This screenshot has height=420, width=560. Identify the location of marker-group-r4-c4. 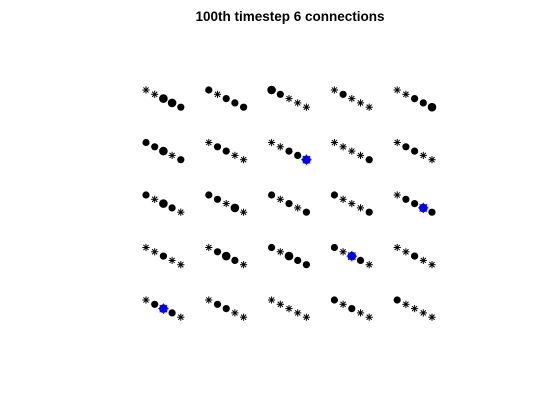
(351, 256).